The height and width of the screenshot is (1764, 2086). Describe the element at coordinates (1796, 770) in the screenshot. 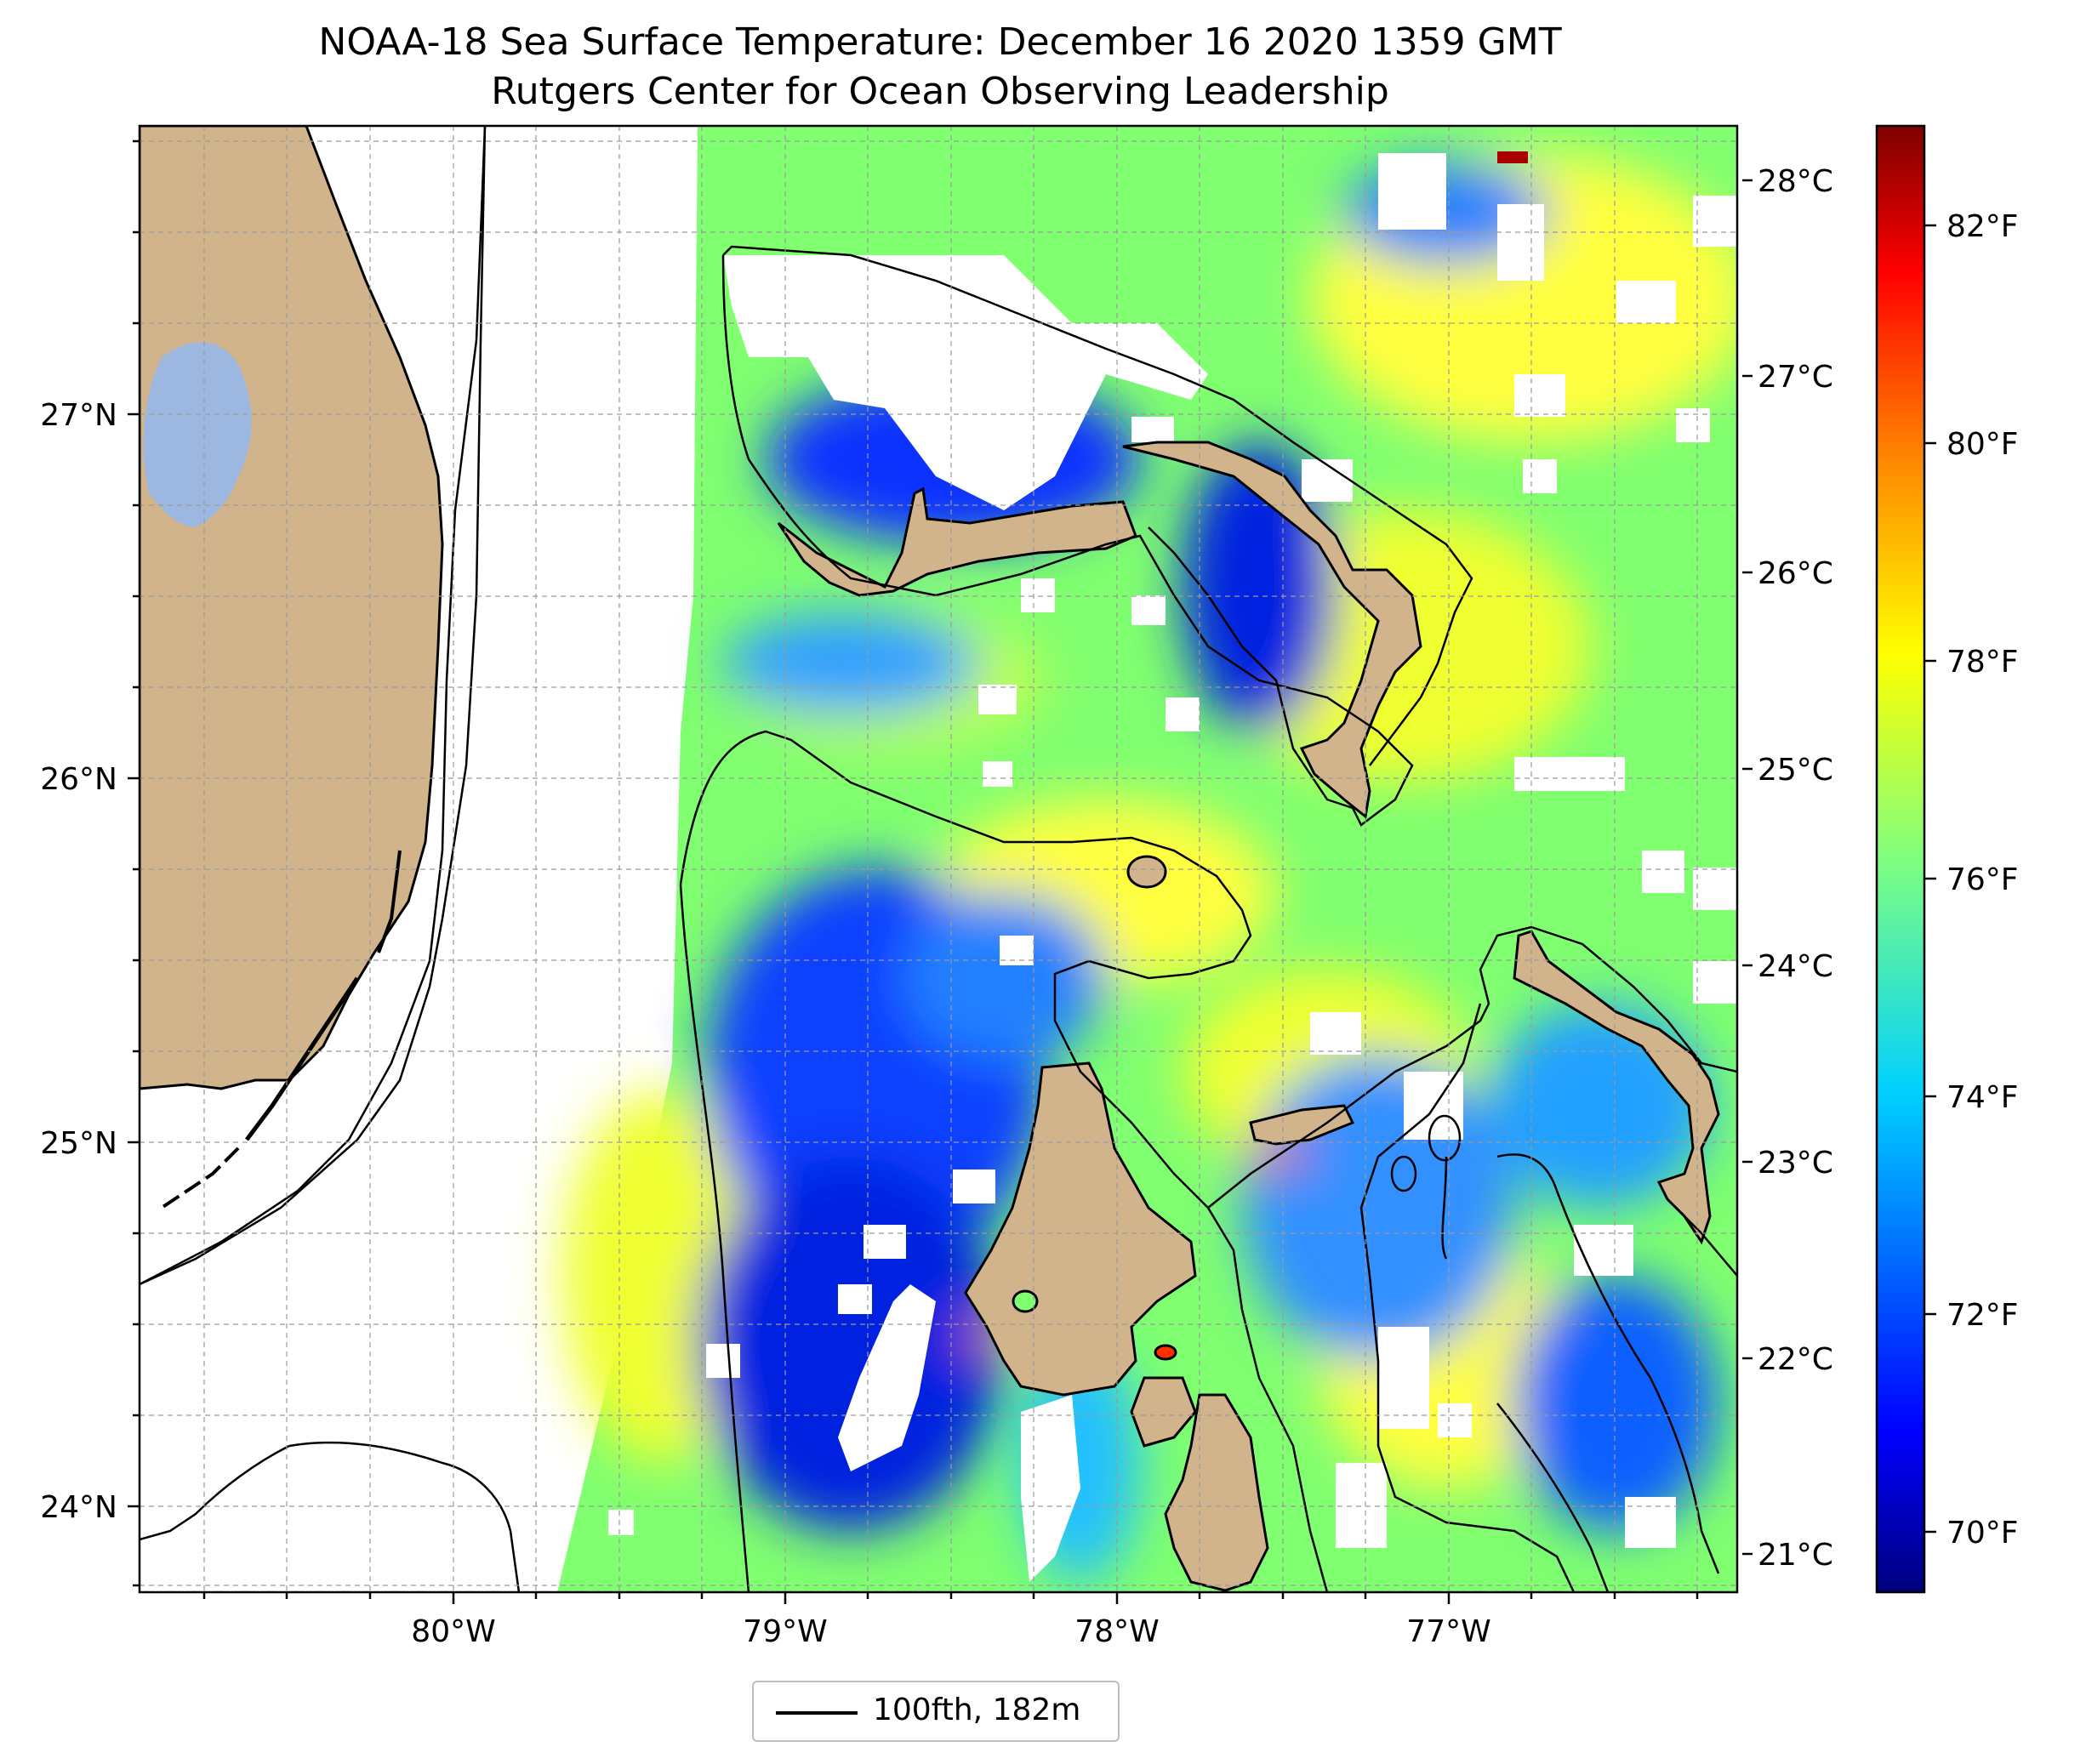

I see `colorbar-celsius-tick: 25°C` at that location.